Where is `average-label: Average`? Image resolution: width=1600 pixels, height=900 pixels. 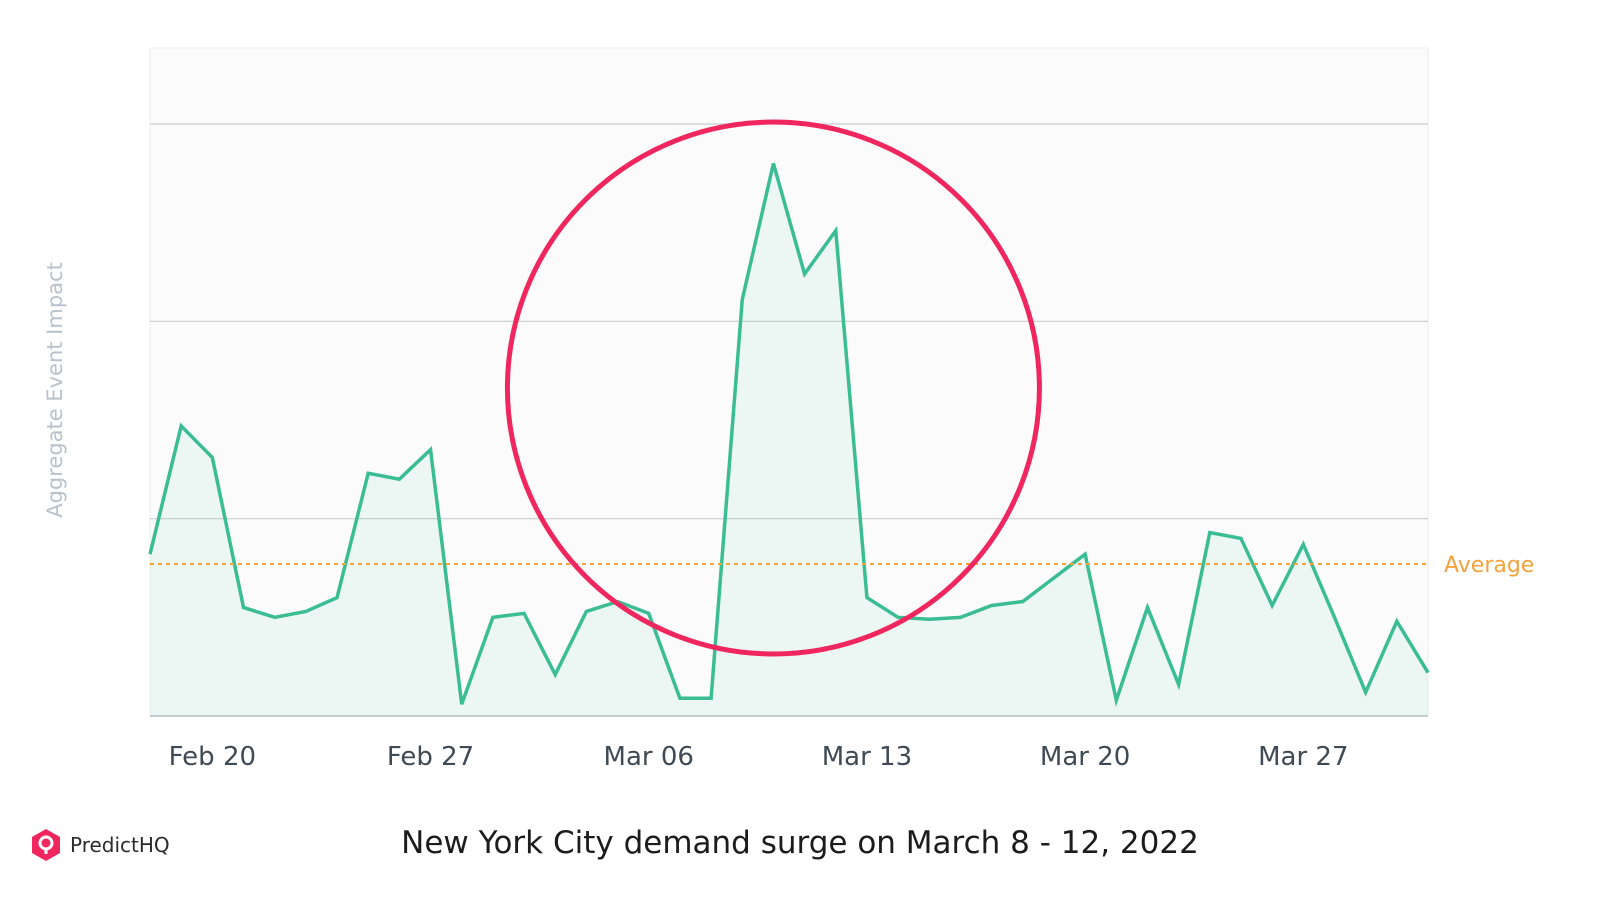
average-label: Average is located at coordinates (1489, 565).